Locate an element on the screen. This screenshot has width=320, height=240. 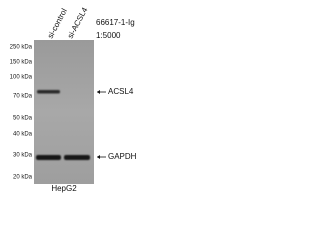
marker-label: 100 kDa is located at coordinates (21, 78).